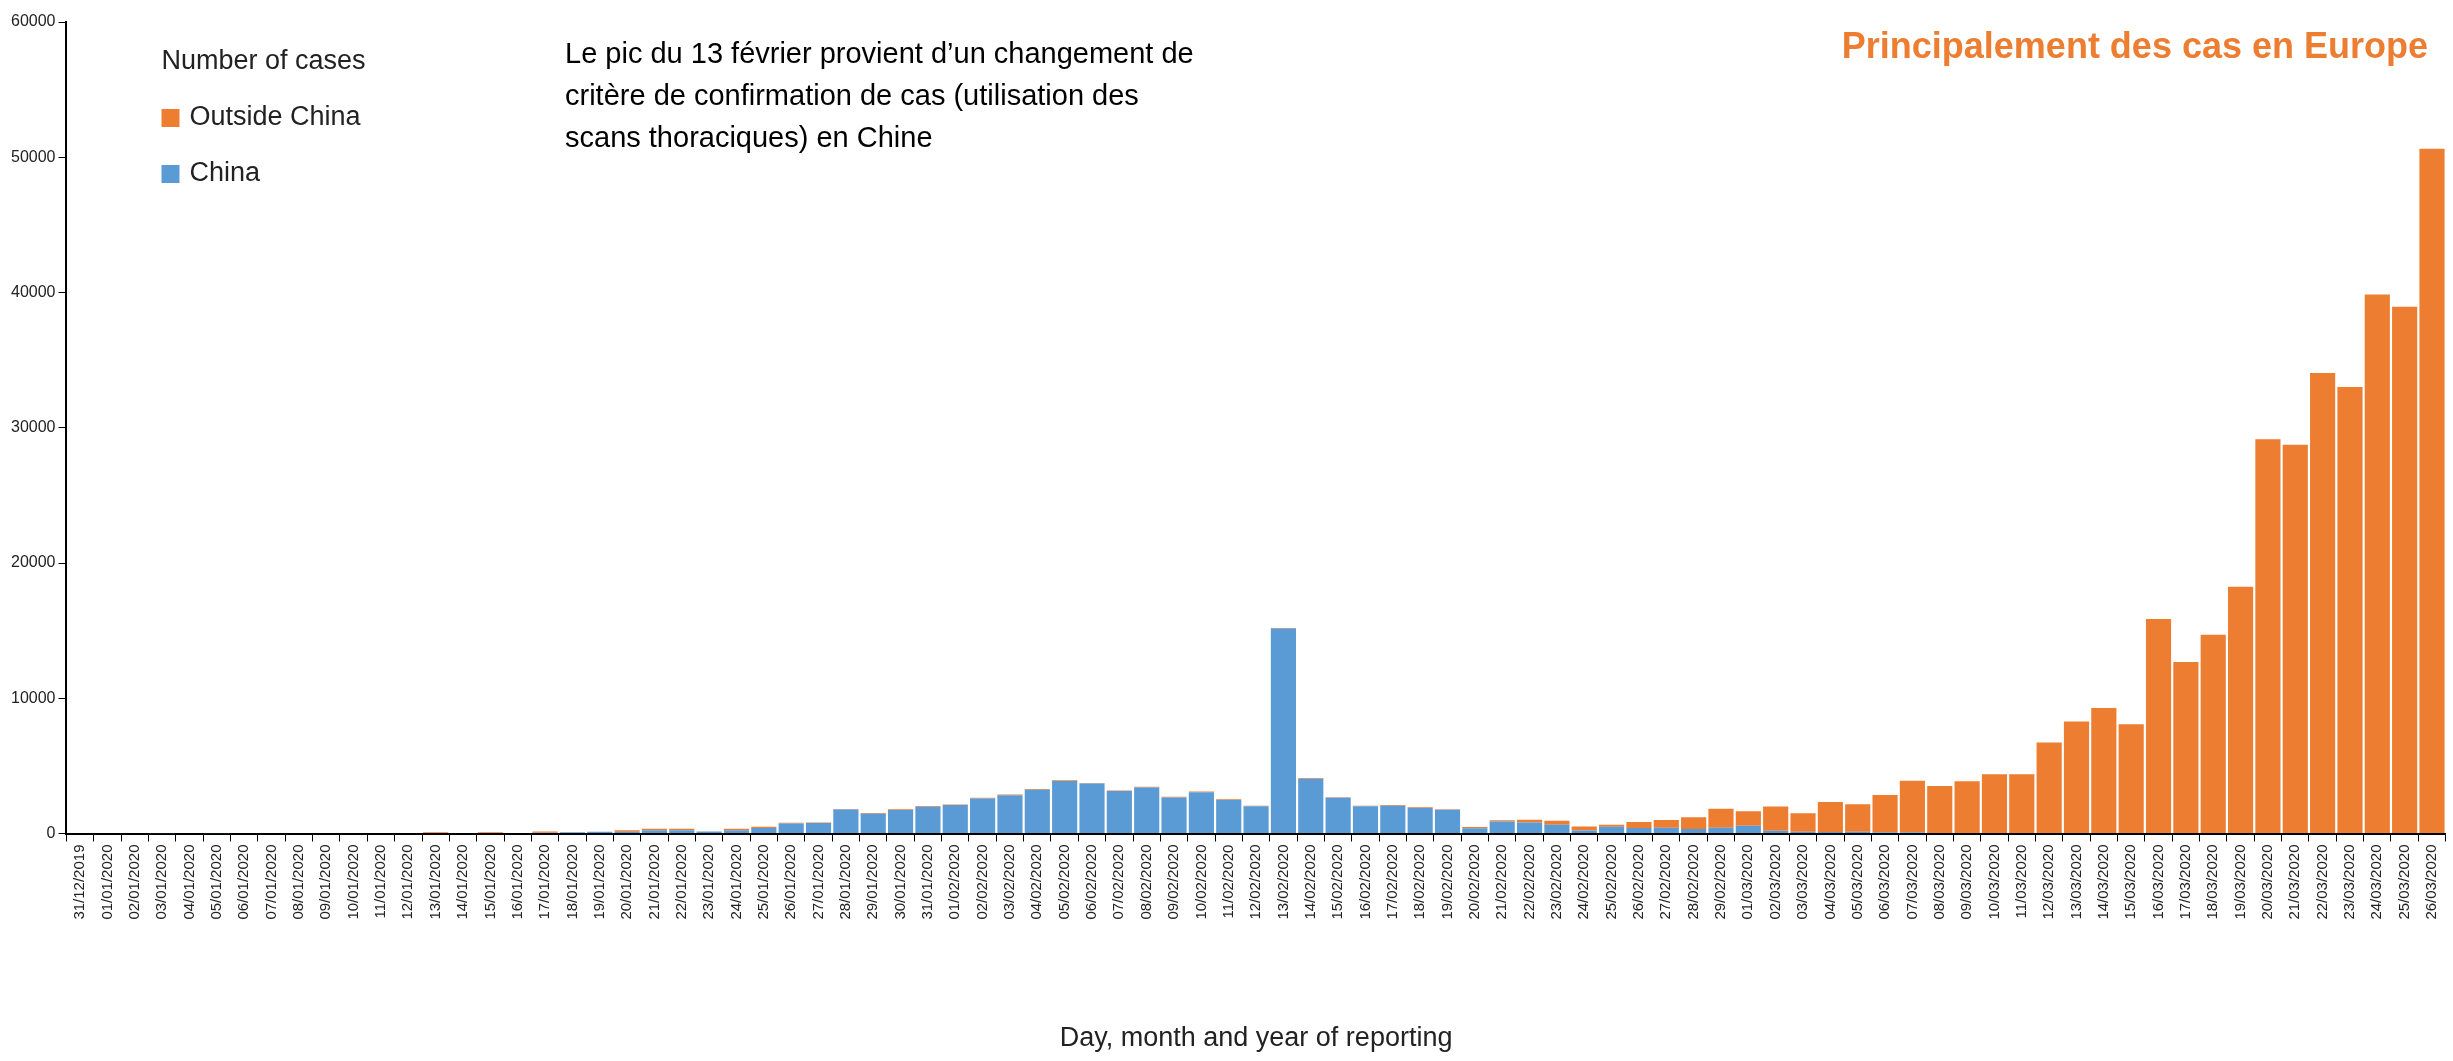 This screenshot has height=1061, width=2453. What do you see at coordinates (462, 882) in the screenshot?
I see `x-tick-label: 14/01/2020` at bounding box center [462, 882].